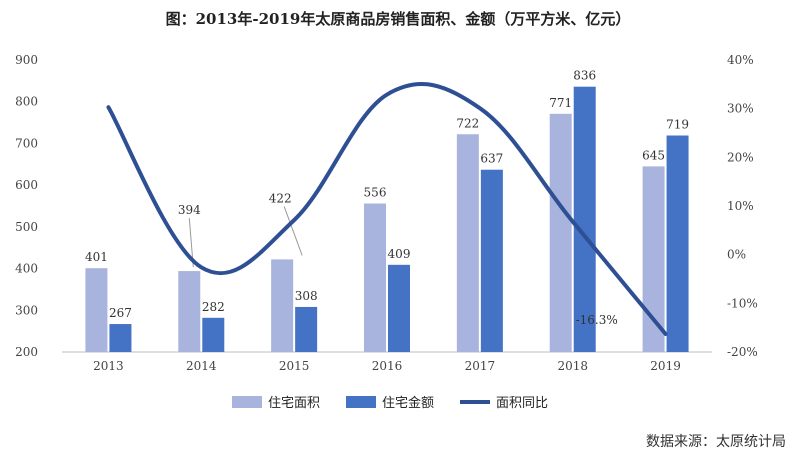 This screenshot has height=465, width=796. Describe the element at coordinates (26, 352) in the screenshot. I see `left-axis-tick-label: 200` at that location.